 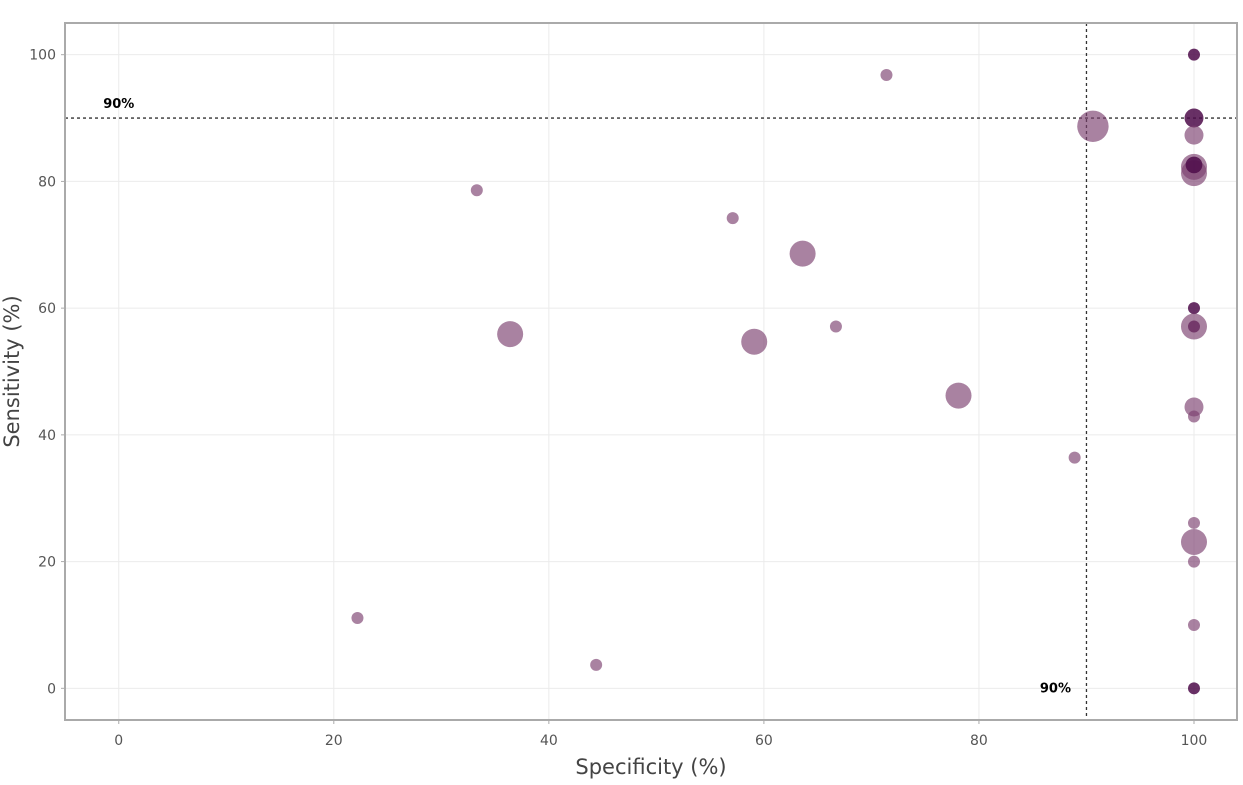 I want to click on x-tick-label: 80, so click(x=979, y=741).